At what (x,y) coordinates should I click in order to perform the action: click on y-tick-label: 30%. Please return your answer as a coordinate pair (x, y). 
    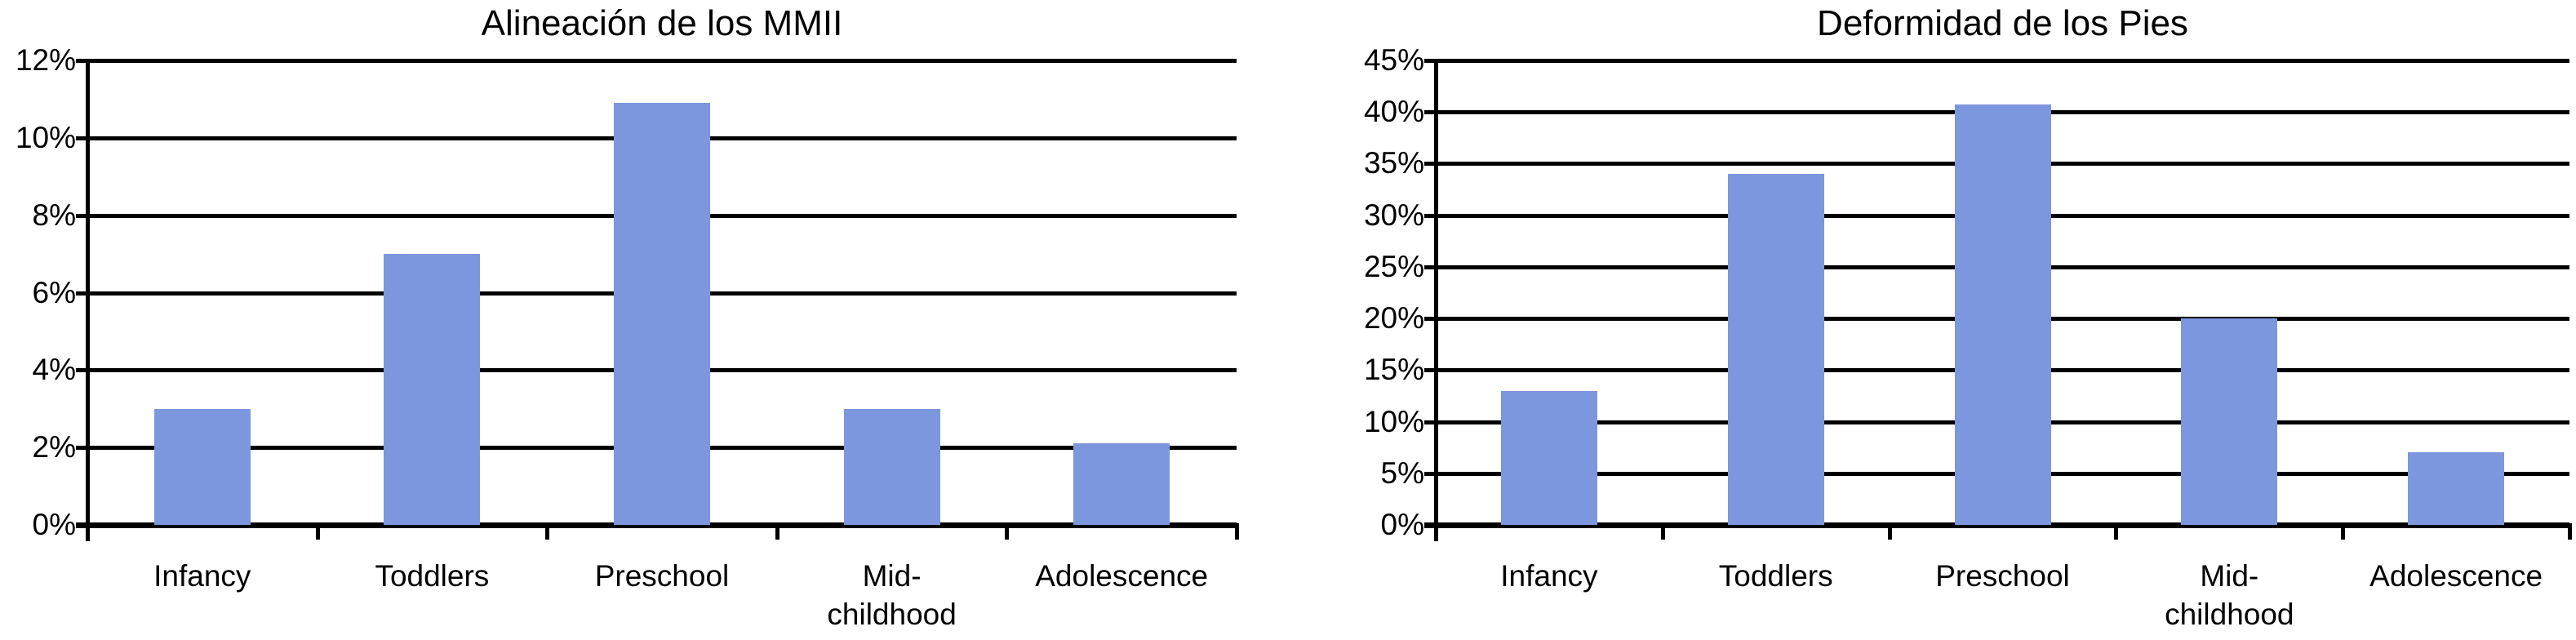
    Looking at the image, I should click on (1393, 215).